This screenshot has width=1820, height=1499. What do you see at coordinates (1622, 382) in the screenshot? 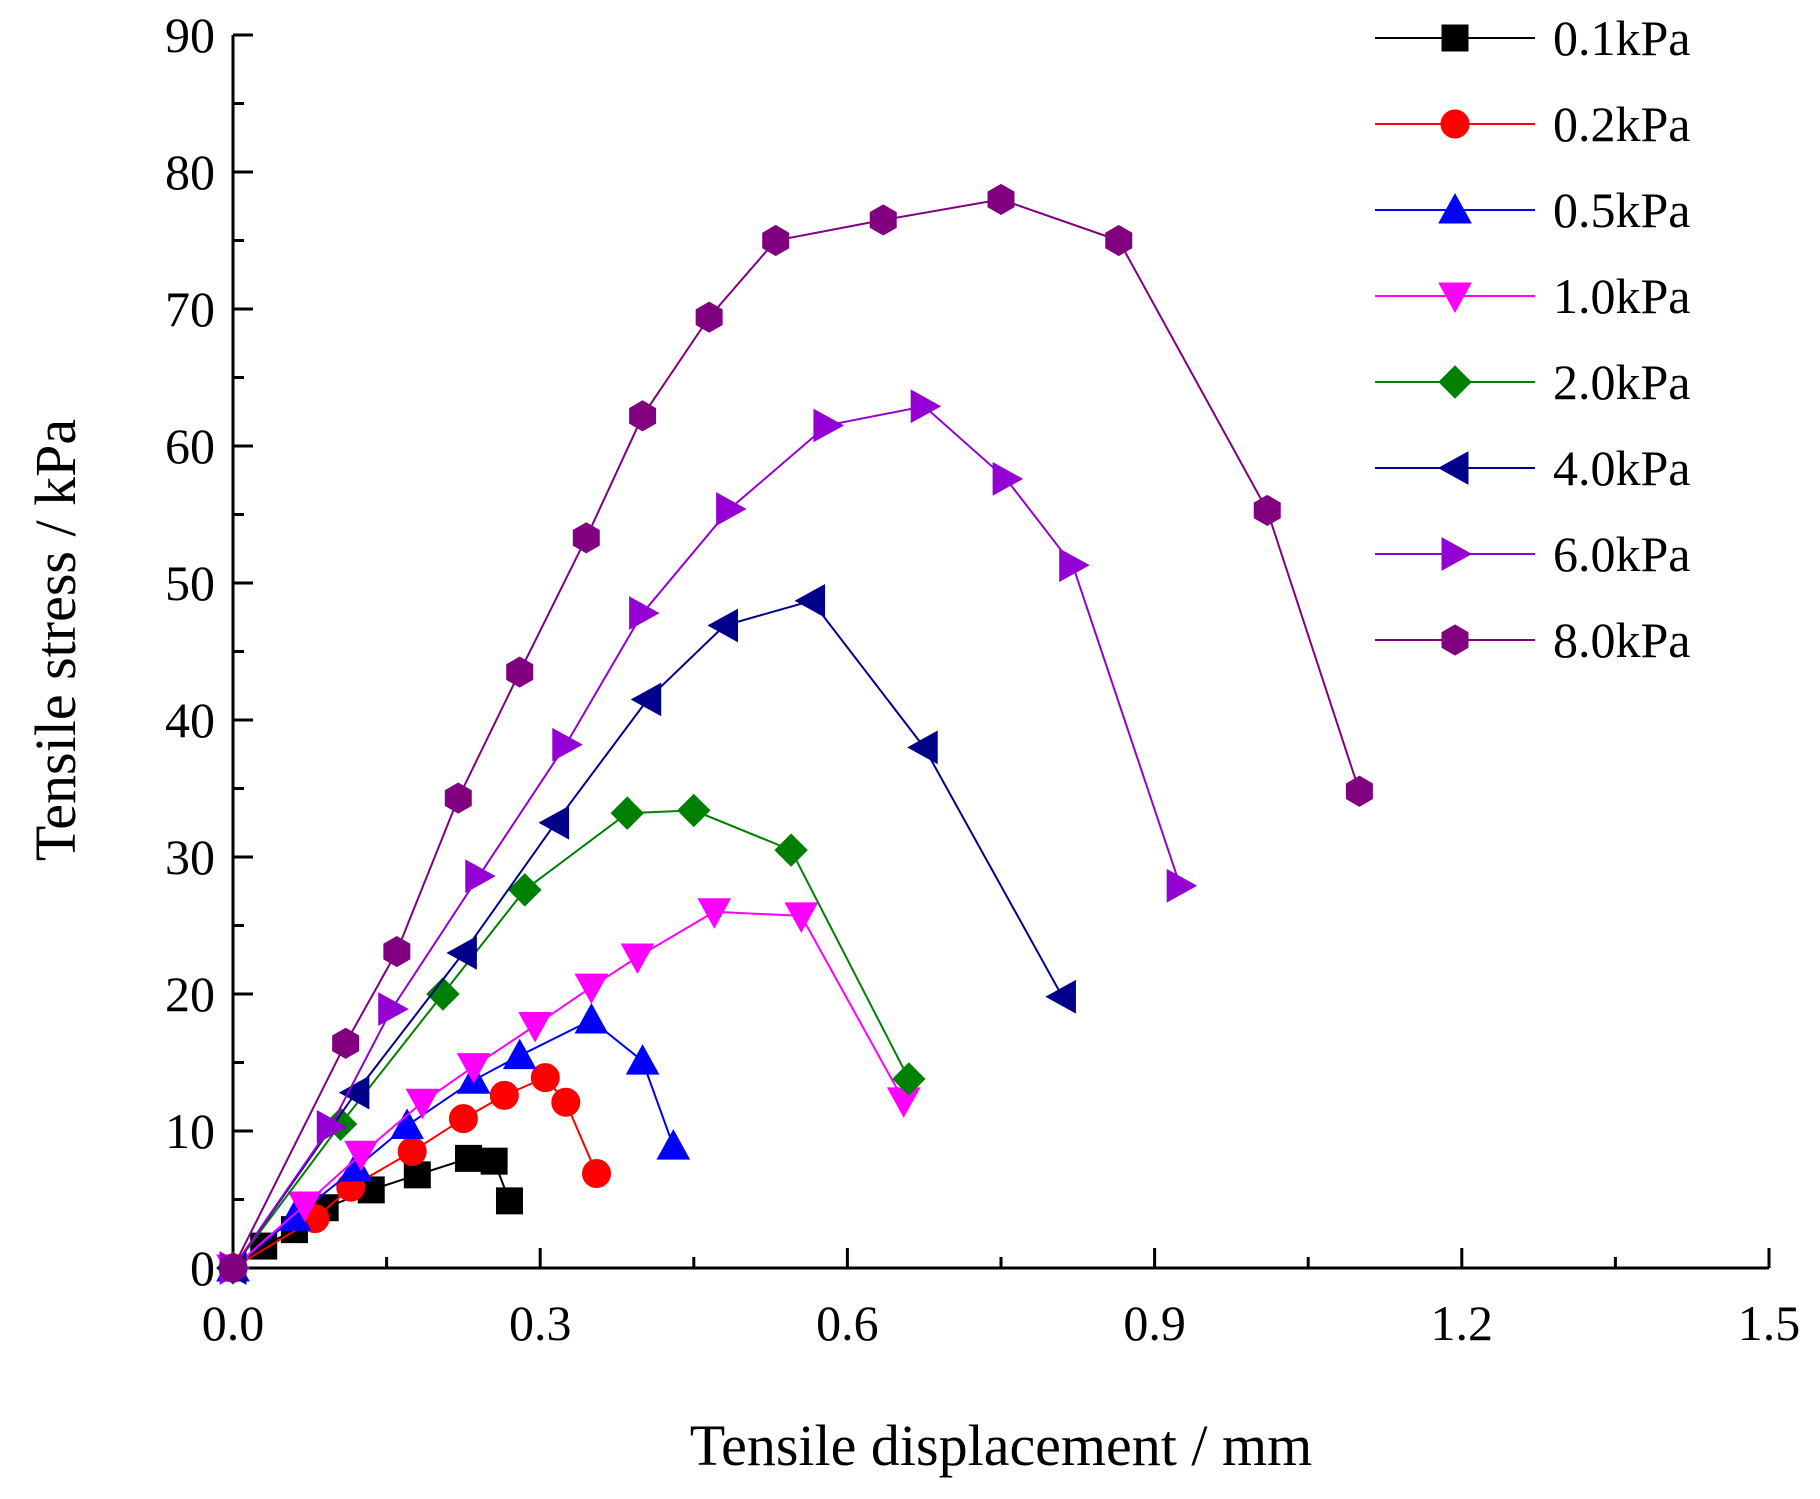
I see `legend-label: 2.0kPa` at bounding box center [1622, 382].